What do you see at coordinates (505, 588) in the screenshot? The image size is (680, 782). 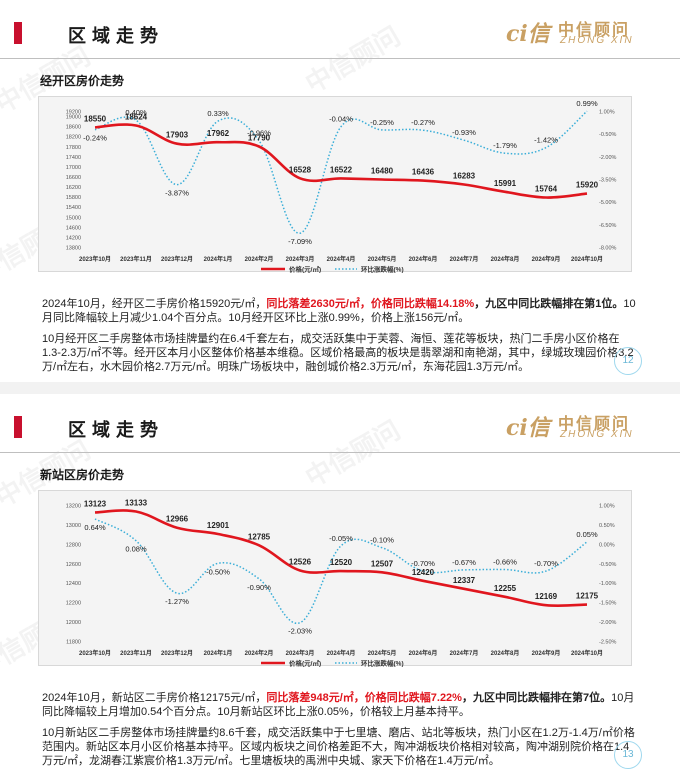 I see `price-data-label: 12255` at bounding box center [505, 588].